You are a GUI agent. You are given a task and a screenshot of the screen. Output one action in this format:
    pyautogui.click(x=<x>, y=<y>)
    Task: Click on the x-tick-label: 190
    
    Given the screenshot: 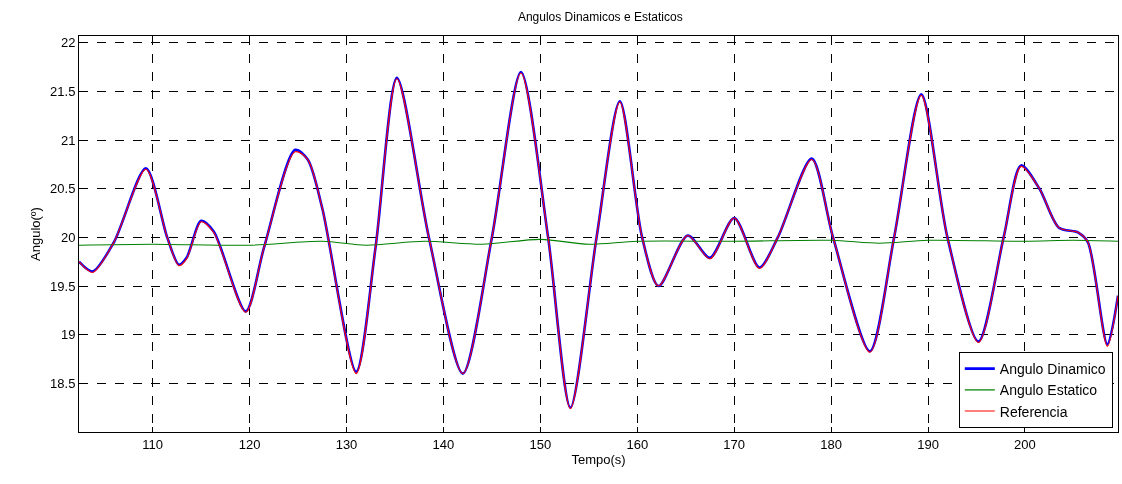 What is the action you would take?
    pyautogui.click(x=928, y=444)
    